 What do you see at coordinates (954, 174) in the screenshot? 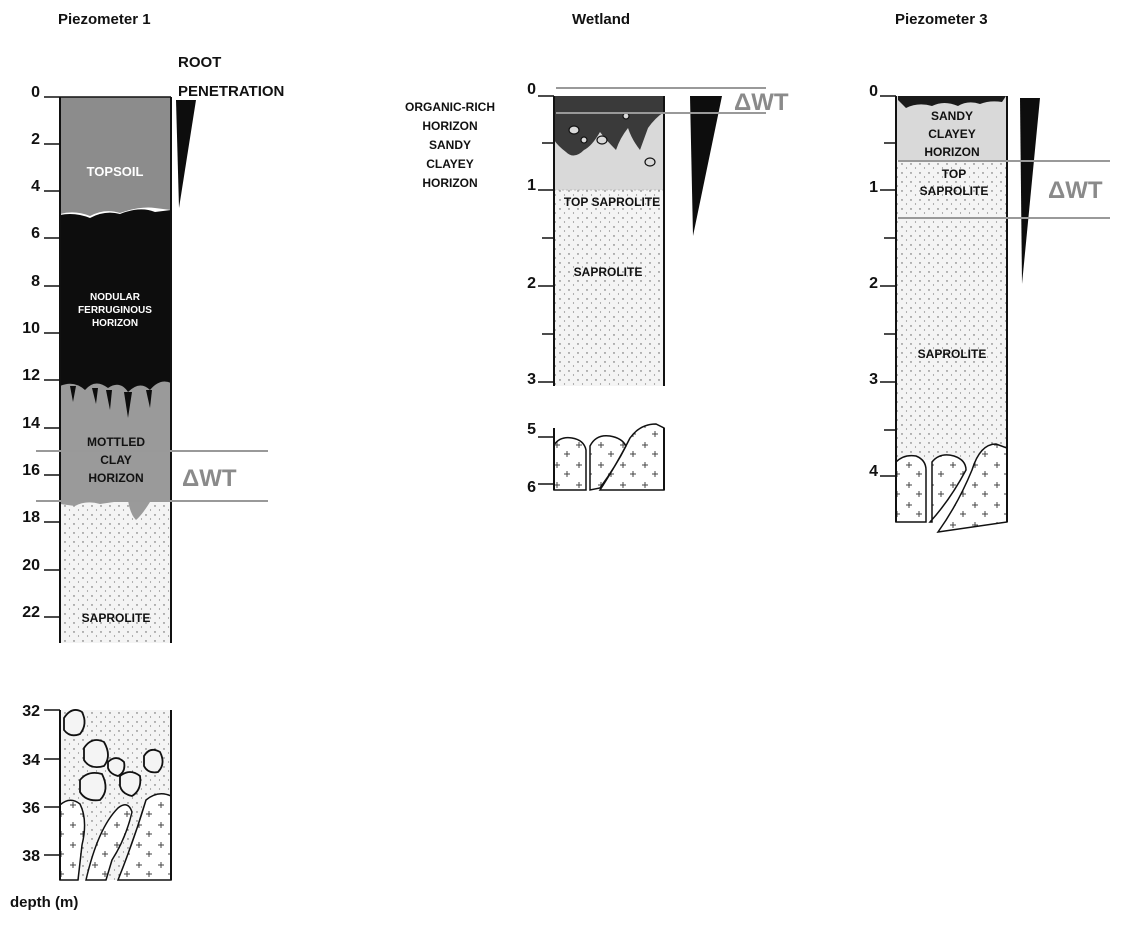
I see `p3-top-saprolite-label-1: TOP` at bounding box center [954, 174].